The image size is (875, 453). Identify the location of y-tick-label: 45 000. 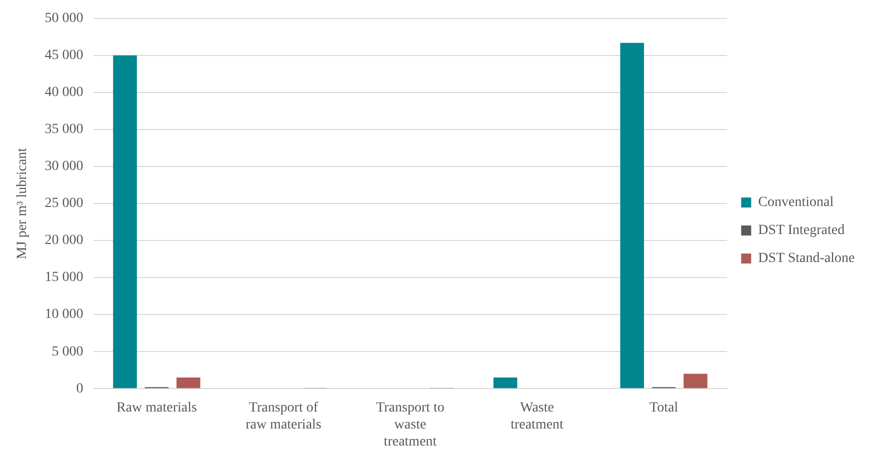
(64, 56).